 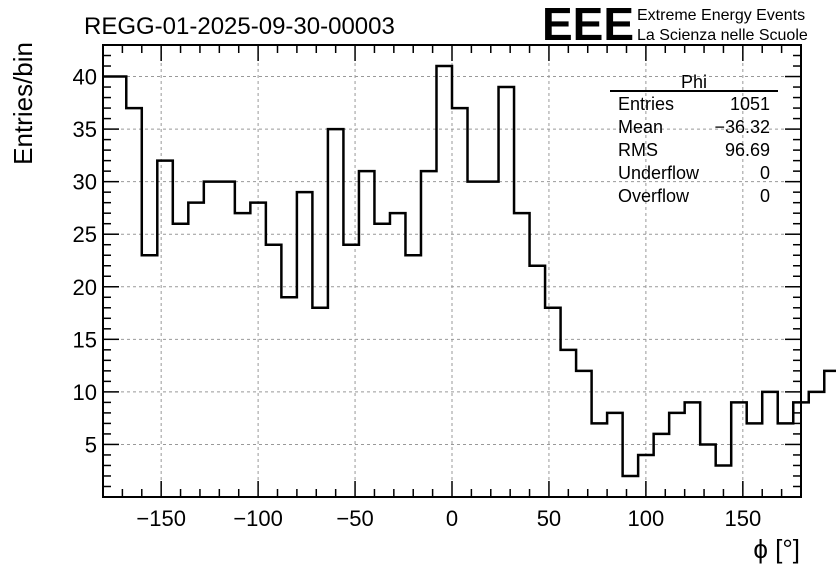 What do you see at coordinates (654, 196) in the screenshot?
I see `stats-row-label: Overflow` at bounding box center [654, 196].